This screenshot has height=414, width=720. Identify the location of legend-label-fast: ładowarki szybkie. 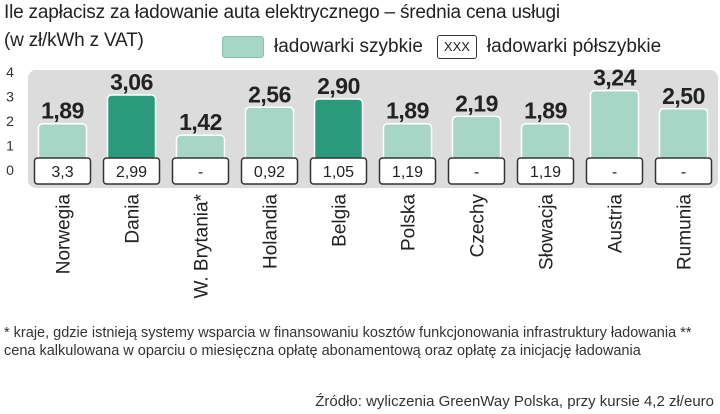
(348, 46).